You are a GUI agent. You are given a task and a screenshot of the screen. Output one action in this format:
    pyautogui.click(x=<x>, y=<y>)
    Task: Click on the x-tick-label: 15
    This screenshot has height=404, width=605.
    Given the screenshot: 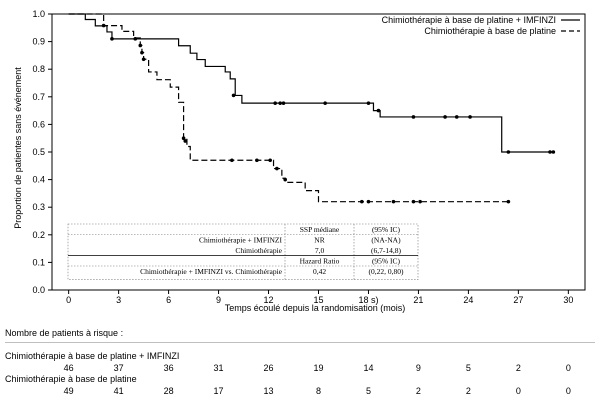 What is the action you would take?
    pyautogui.click(x=318, y=300)
    